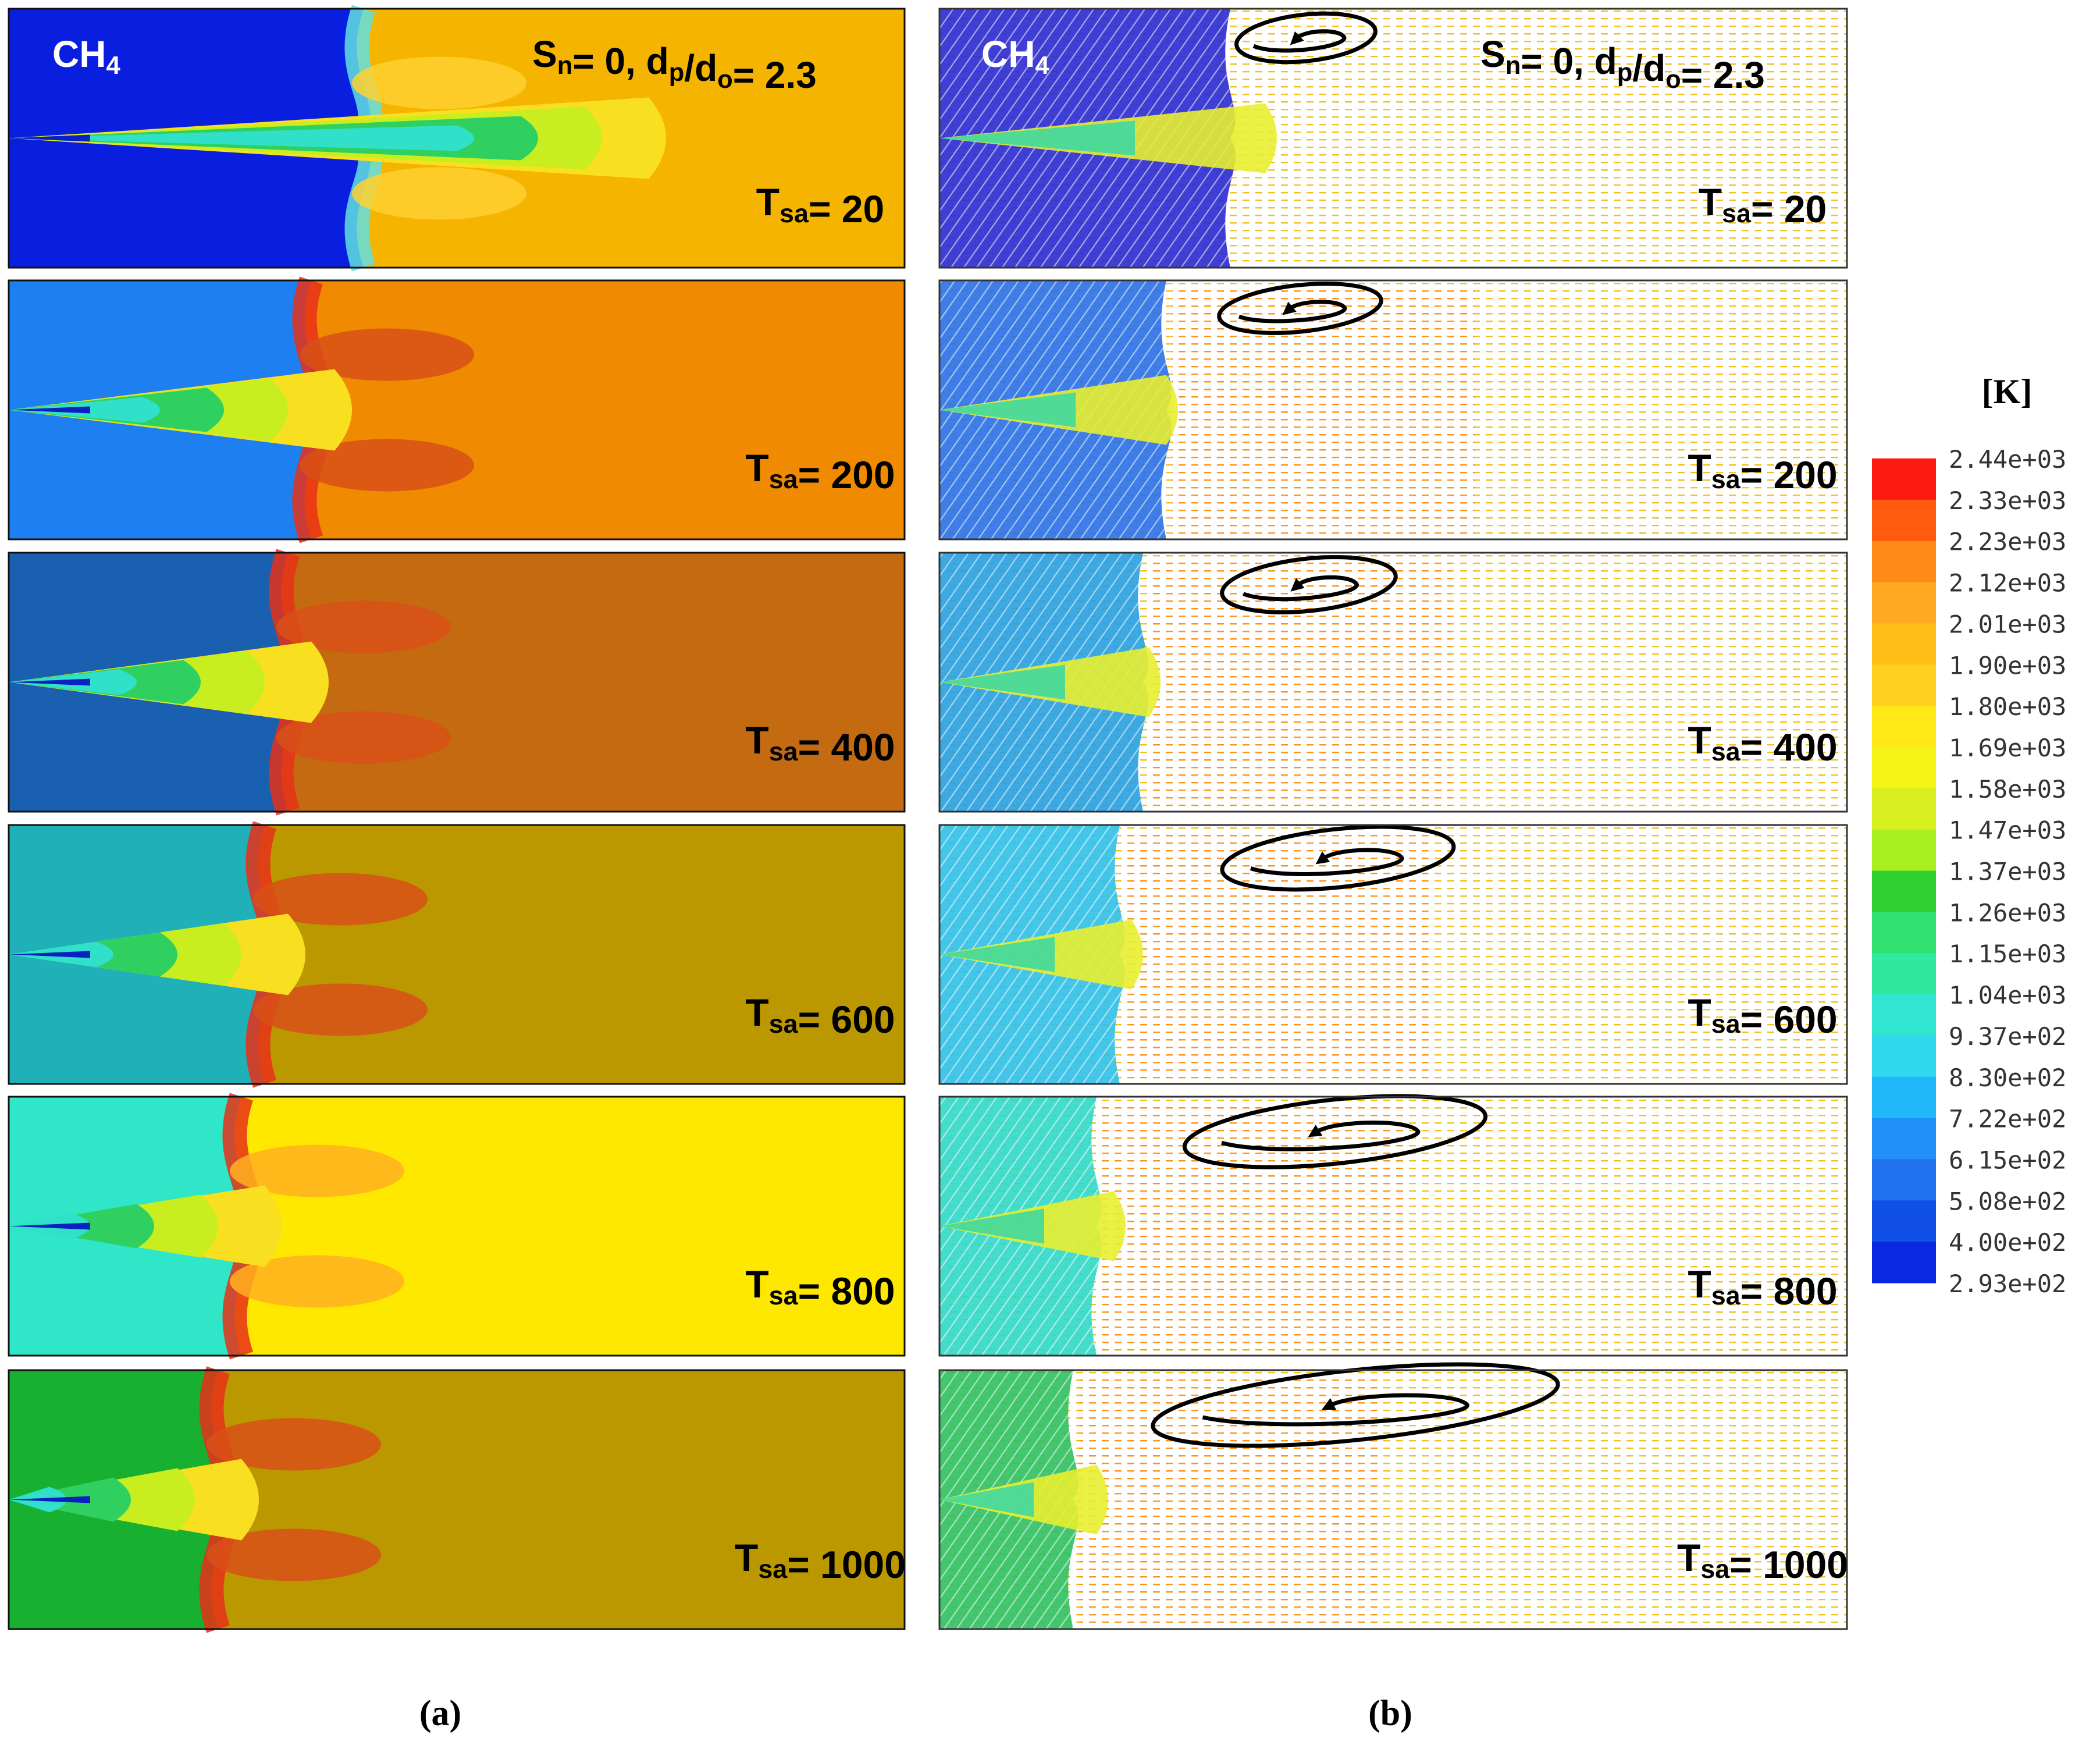 The width and height of the screenshot is (2100, 1753). I want to click on vector-panel: Tsa= 600, so click(1393, 955).